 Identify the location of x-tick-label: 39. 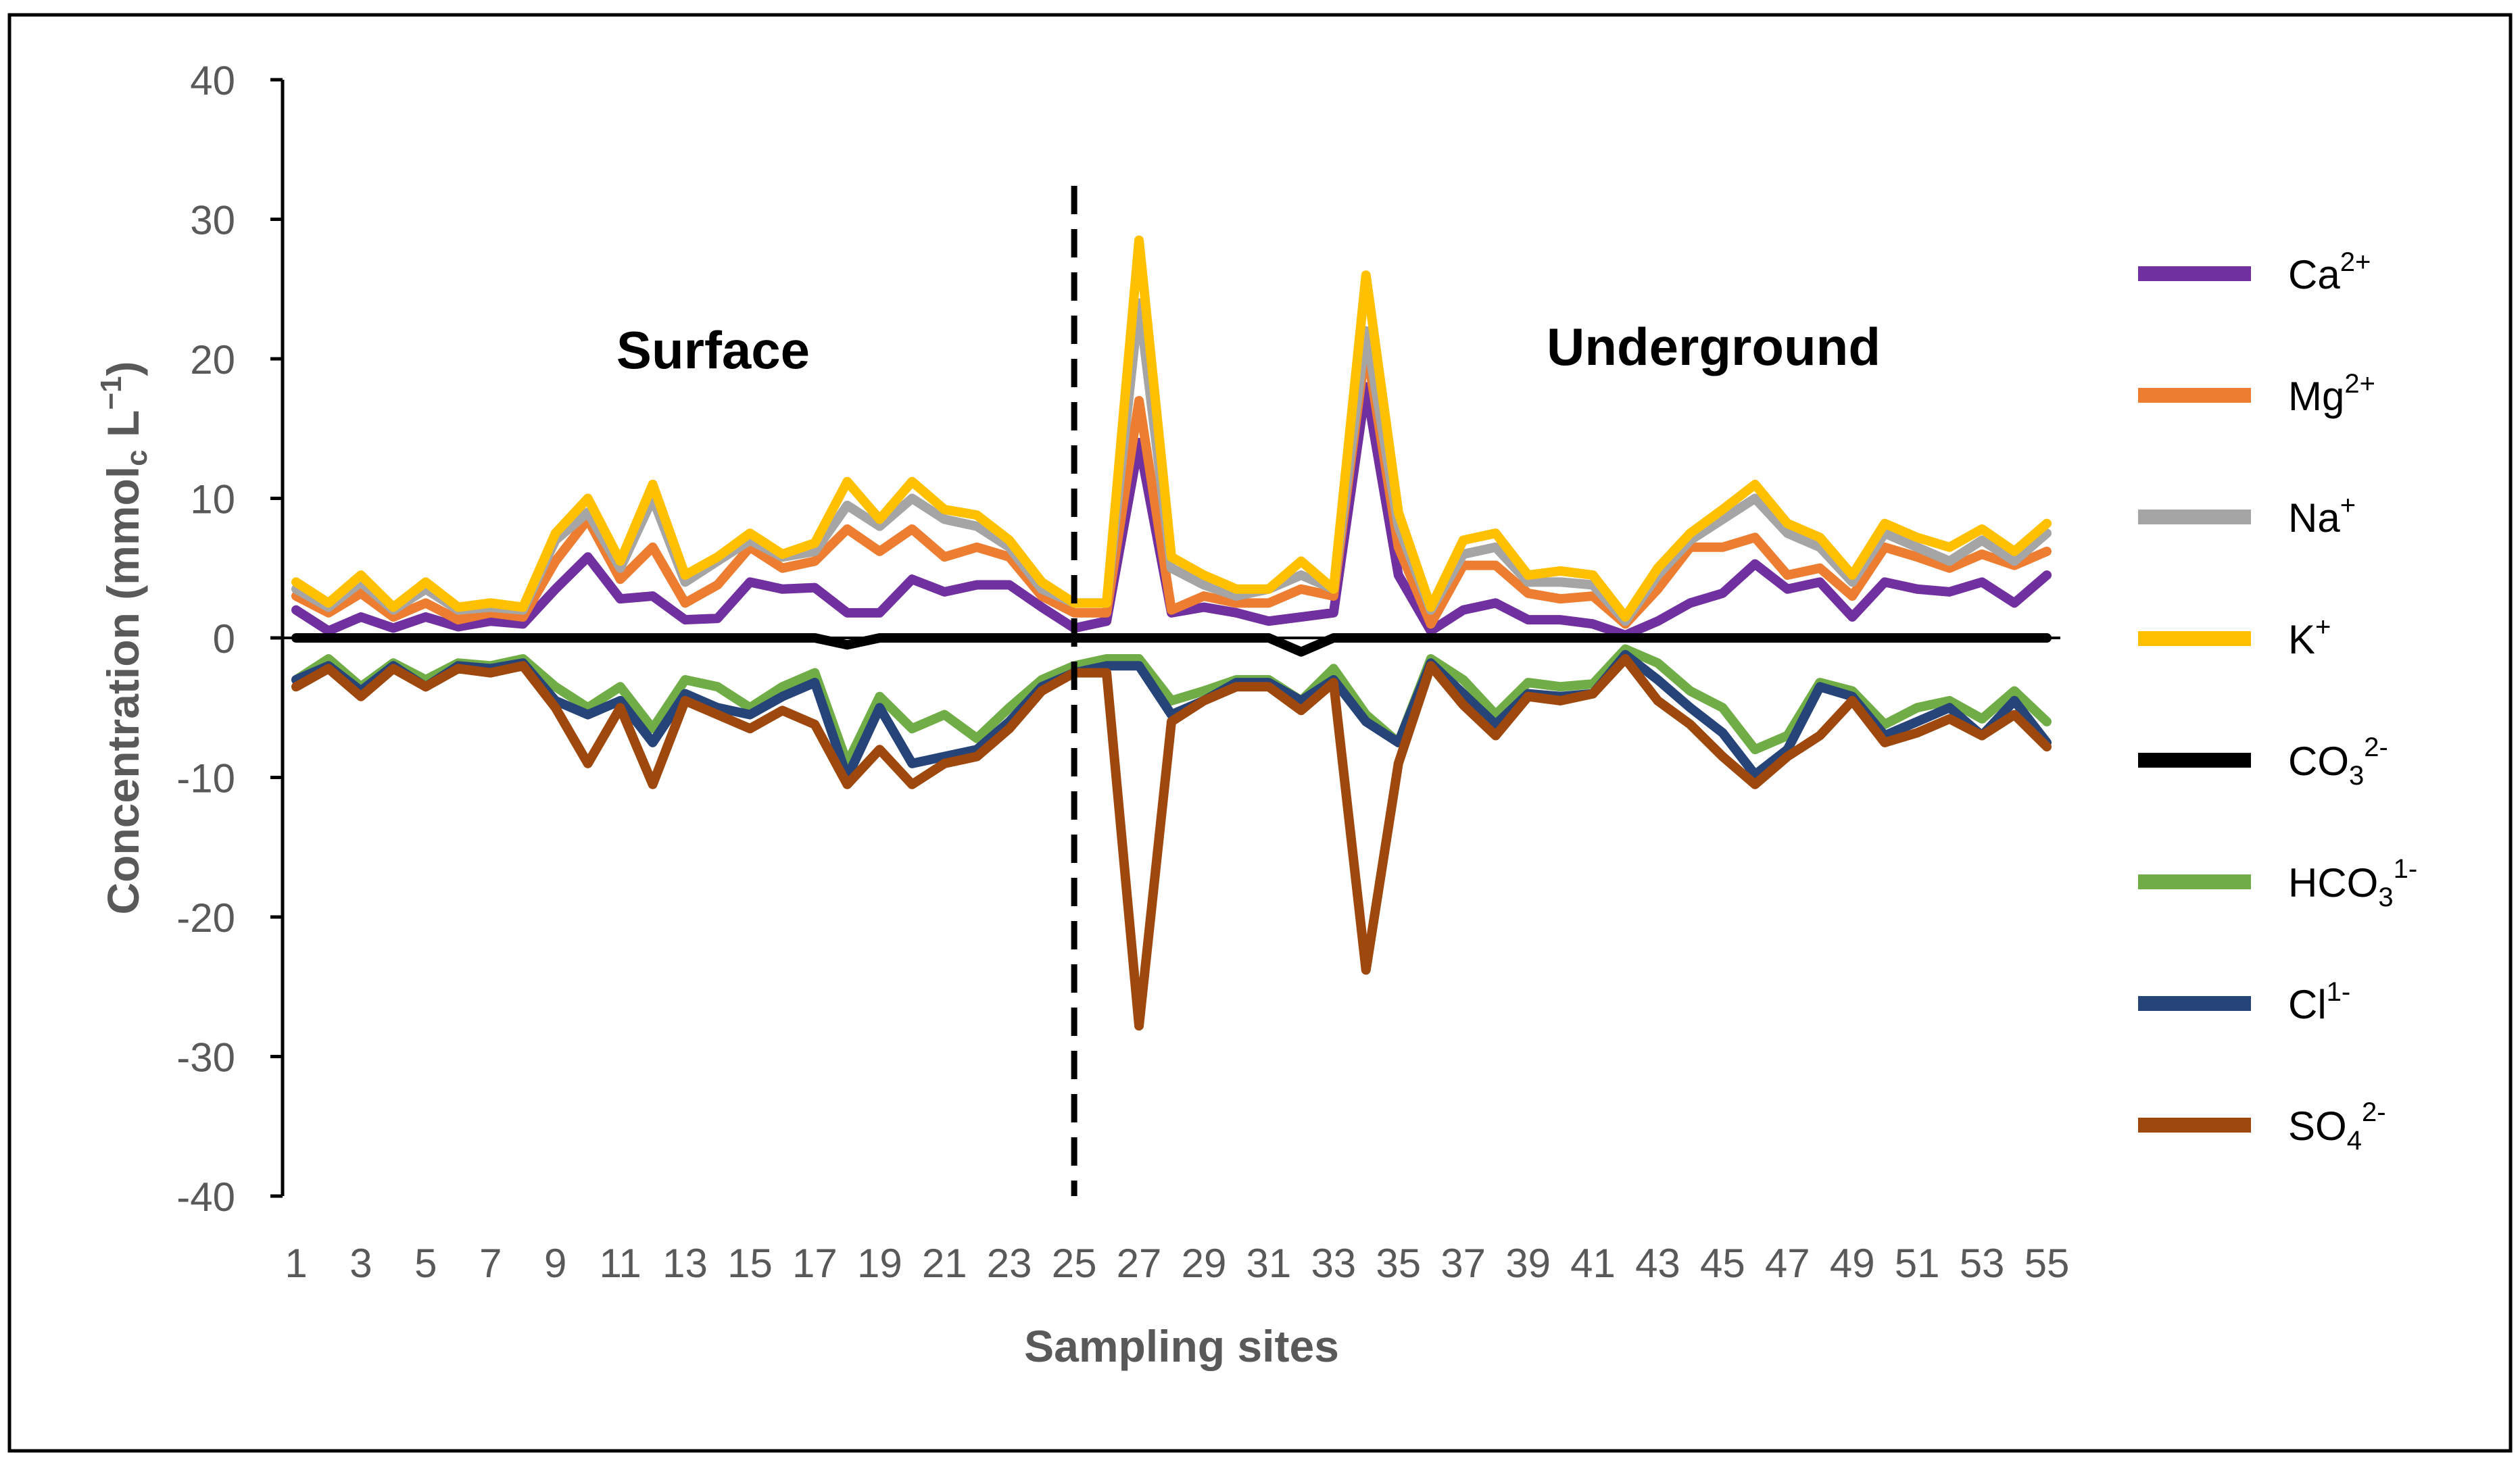
(1528, 1263).